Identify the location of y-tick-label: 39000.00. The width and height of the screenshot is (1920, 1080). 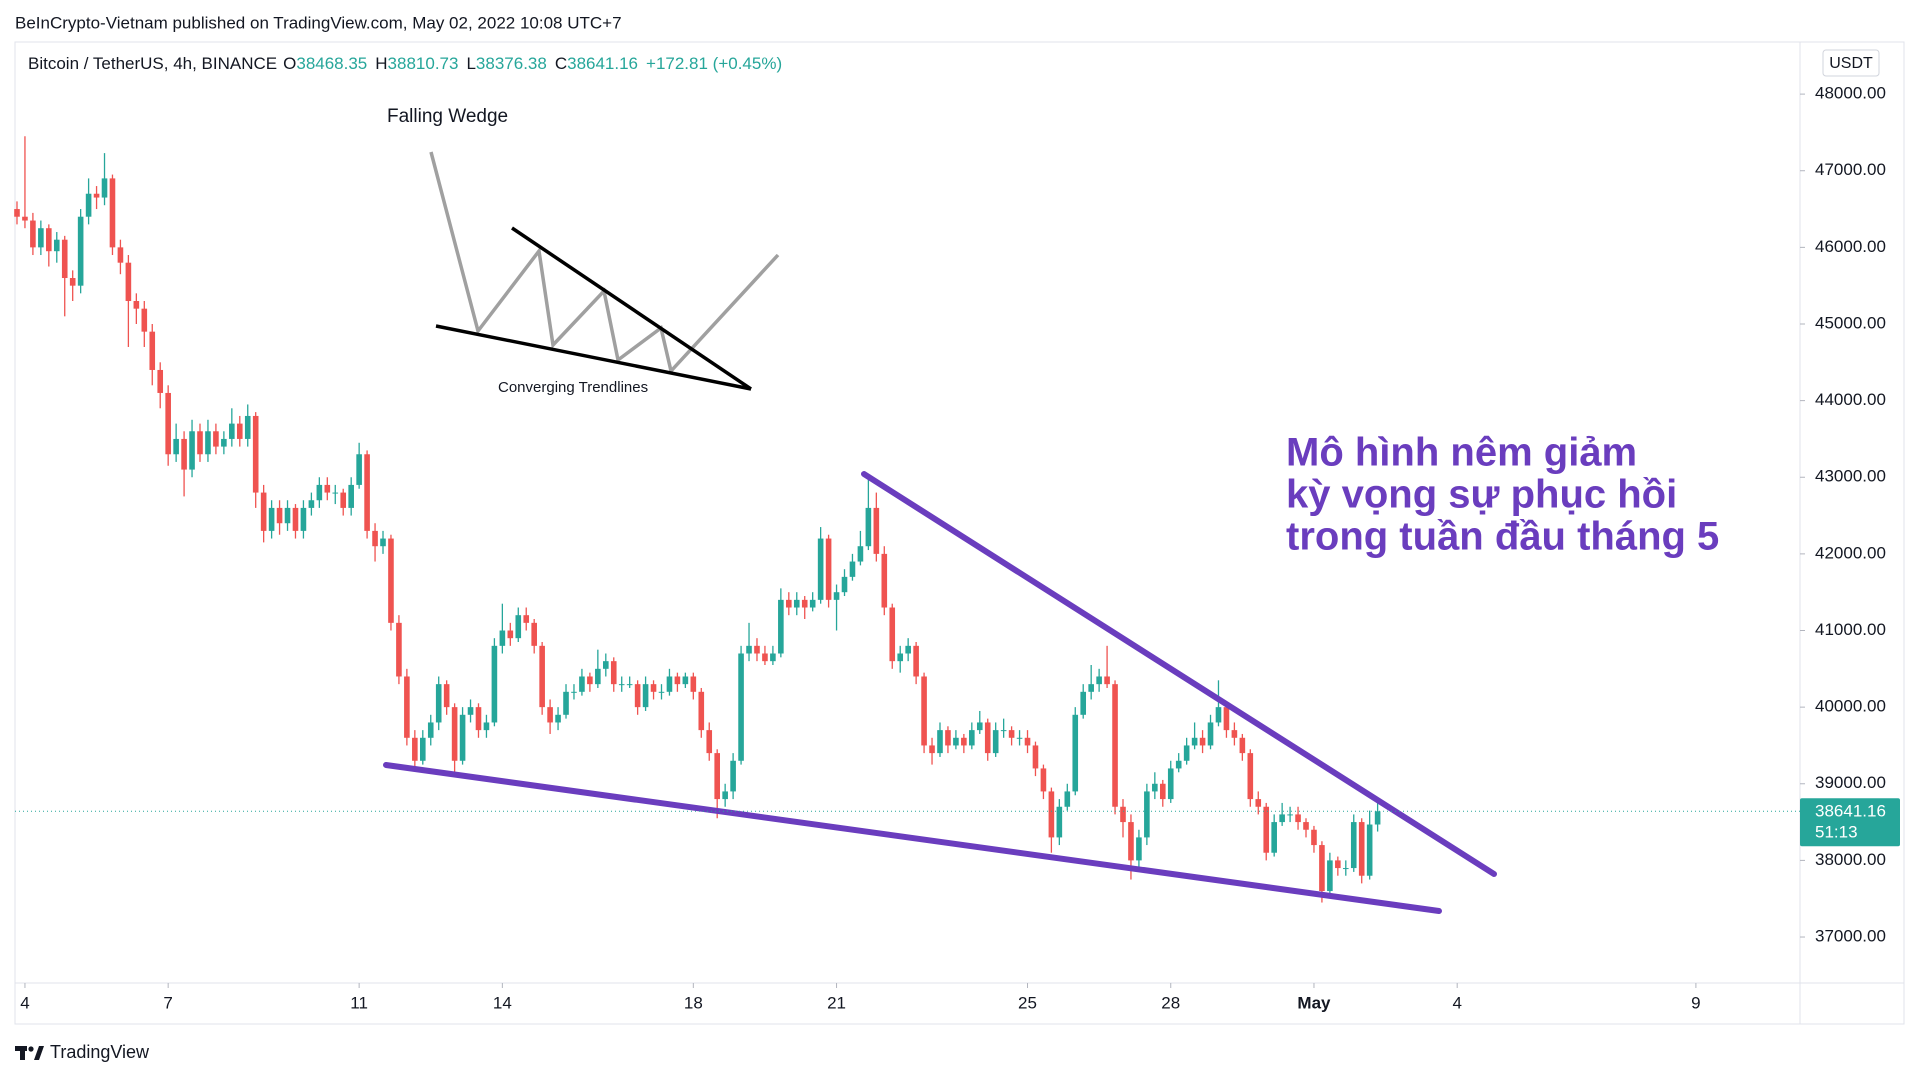
(1850, 782).